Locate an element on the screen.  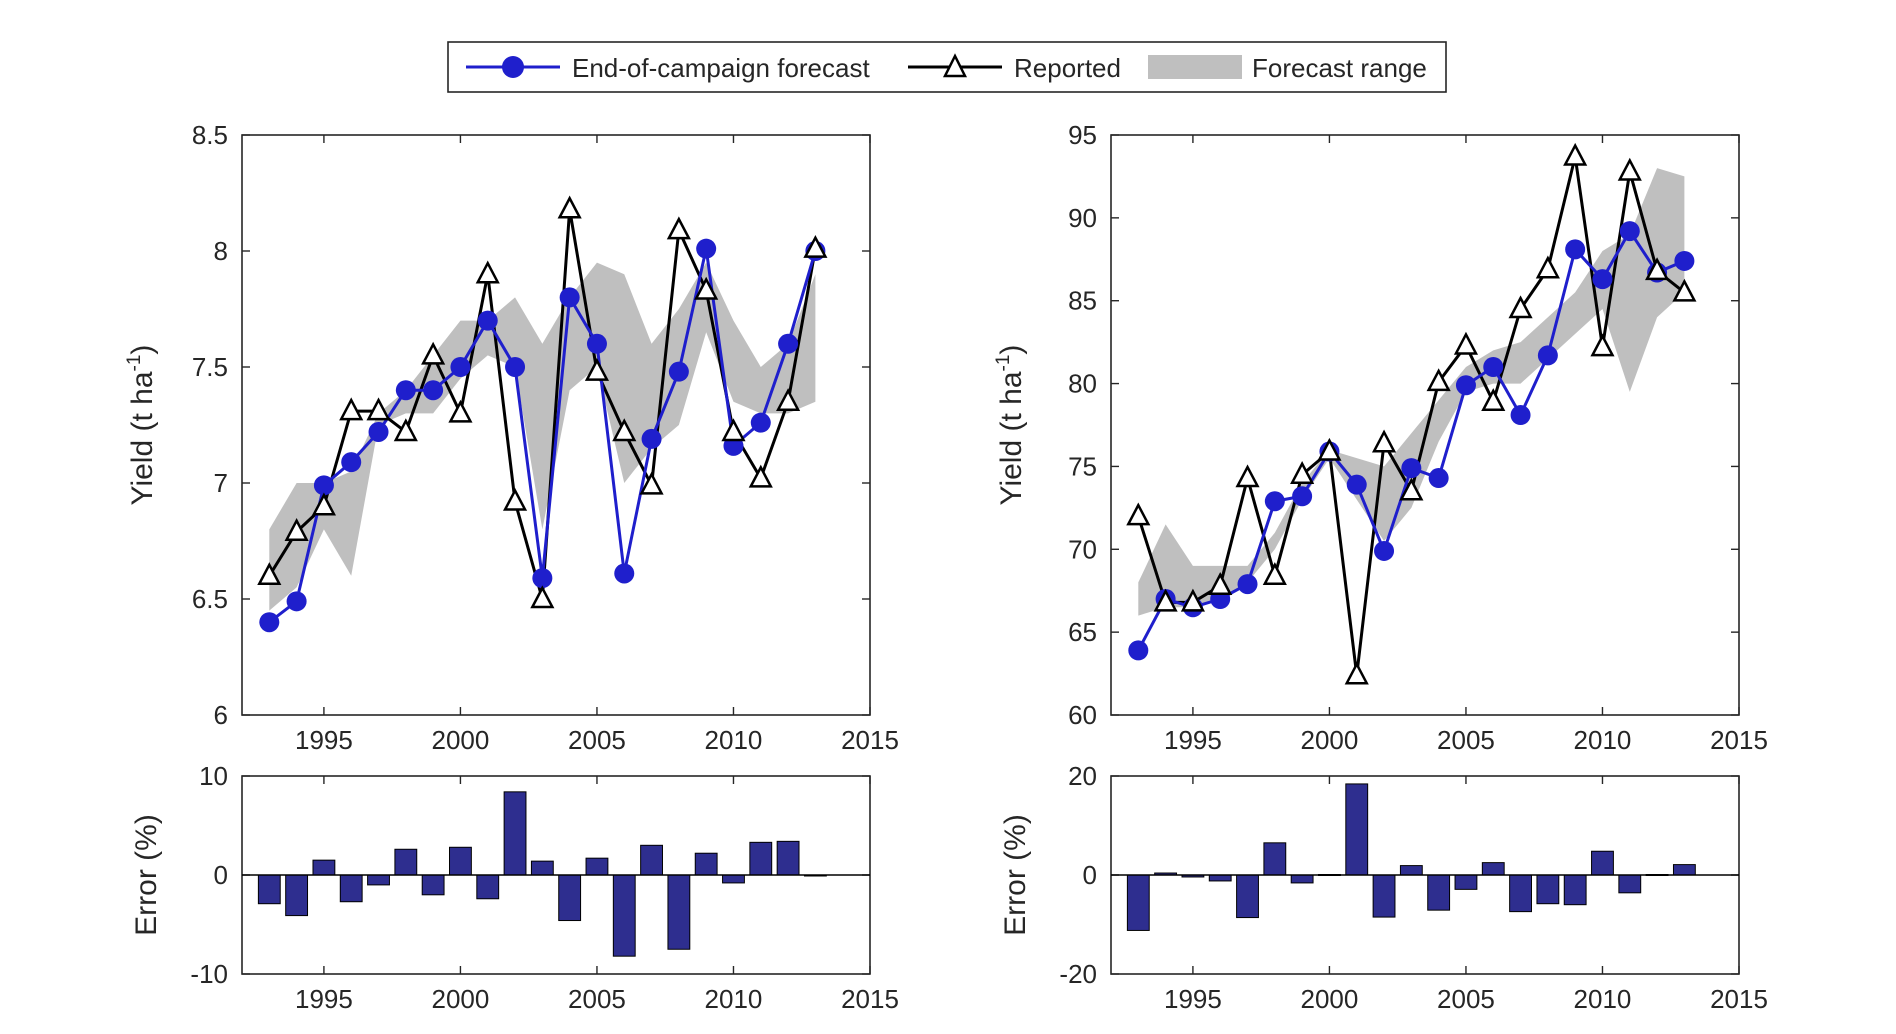
y-tick-label: 60 is located at coordinates (1082, 715).